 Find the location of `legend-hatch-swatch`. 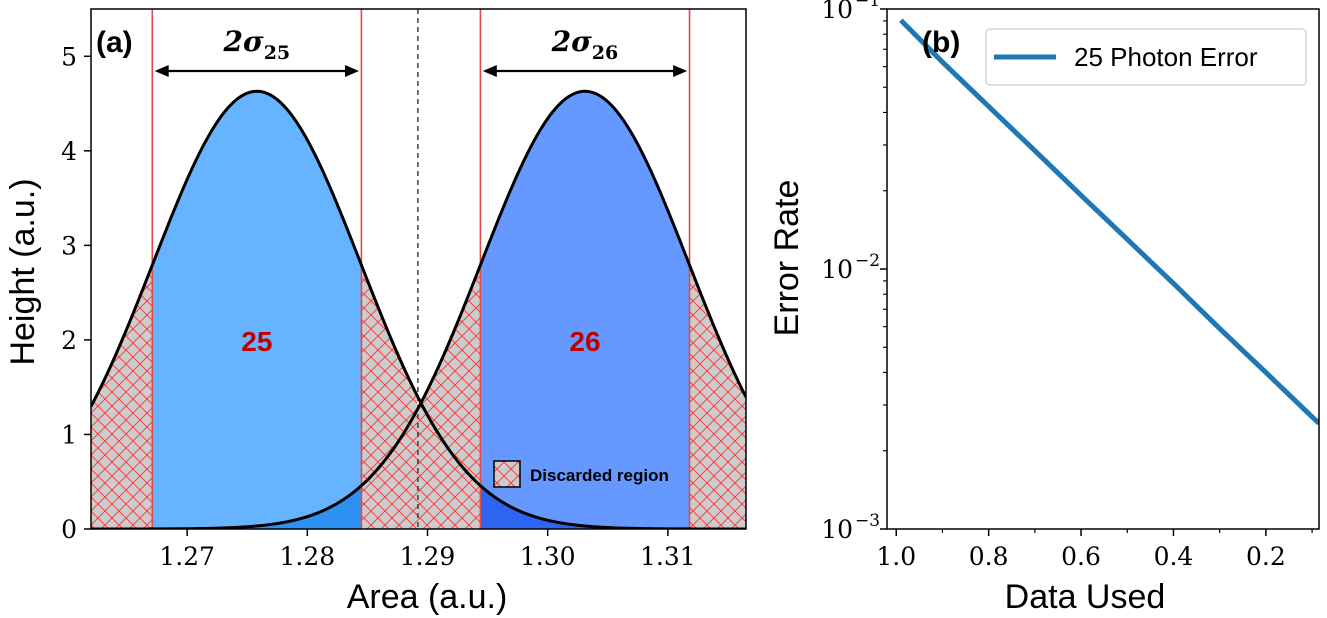

legend-hatch-swatch is located at coordinates (507, 474).